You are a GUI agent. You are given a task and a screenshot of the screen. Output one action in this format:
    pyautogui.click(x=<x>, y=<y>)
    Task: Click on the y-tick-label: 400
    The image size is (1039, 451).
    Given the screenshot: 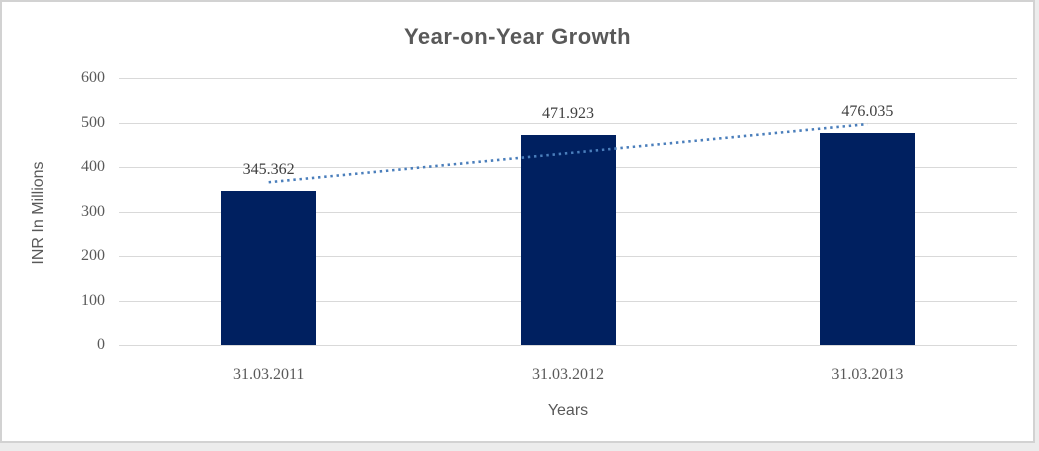 What is the action you would take?
    pyautogui.click(x=93, y=166)
    